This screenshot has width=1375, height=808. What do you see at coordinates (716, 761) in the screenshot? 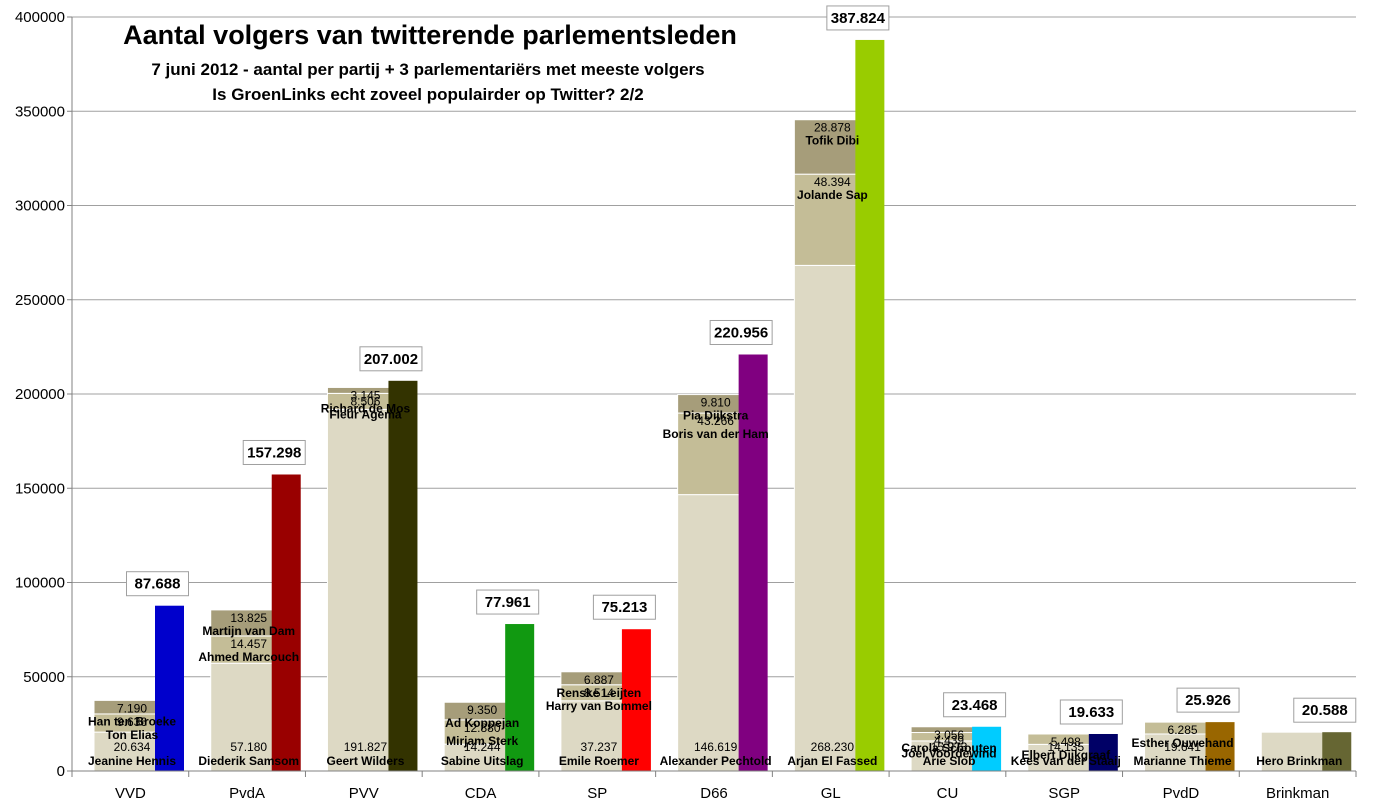
I see `member-name-label: Alexander Pechtold` at bounding box center [716, 761].